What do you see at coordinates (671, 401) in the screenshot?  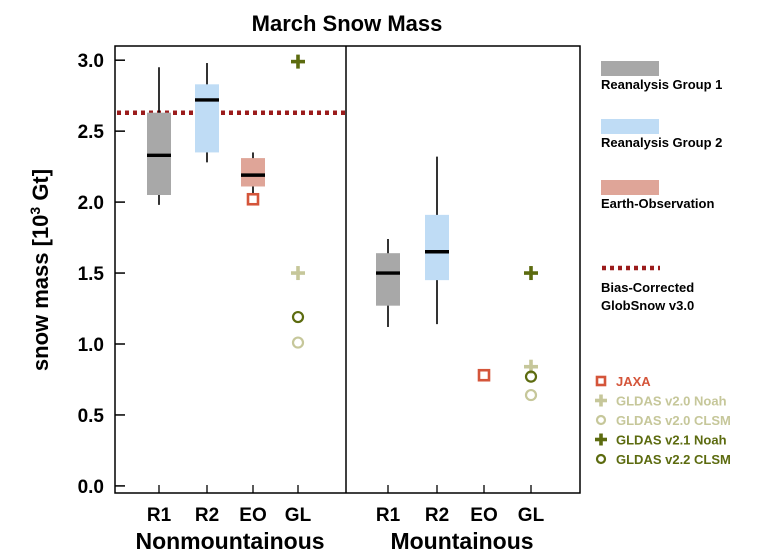 I see `legend-marker-label-1: GLDAS v2.0 Noah` at bounding box center [671, 401].